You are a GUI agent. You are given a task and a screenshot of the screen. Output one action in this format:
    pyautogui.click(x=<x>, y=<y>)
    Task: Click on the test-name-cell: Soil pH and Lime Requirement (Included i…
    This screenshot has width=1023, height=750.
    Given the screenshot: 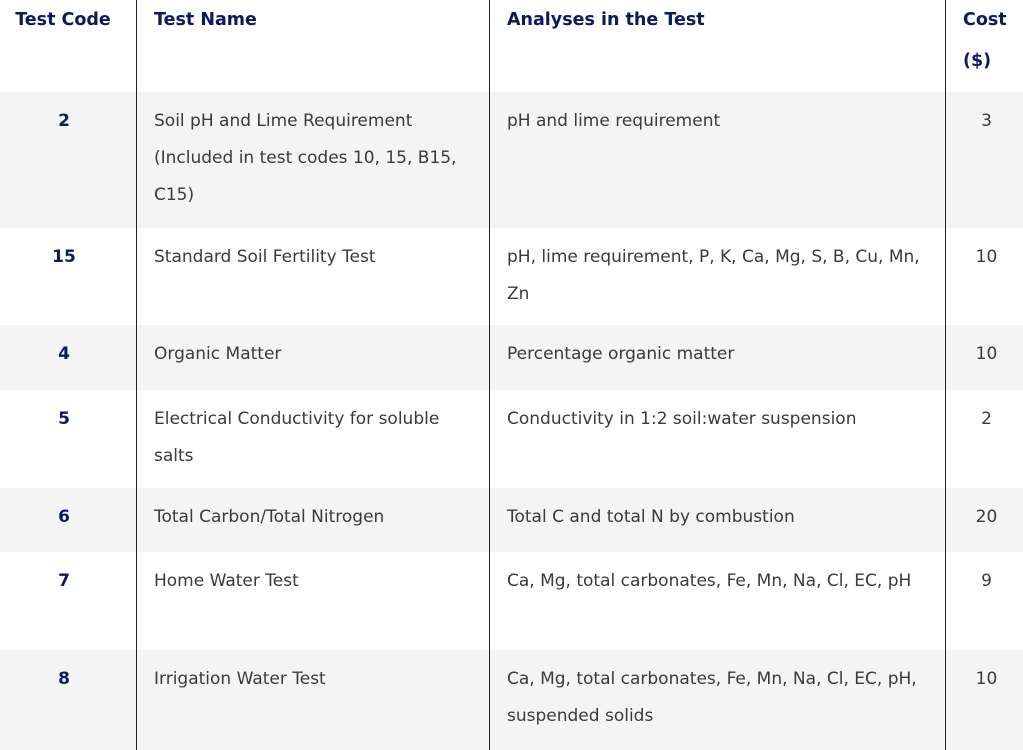 What is the action you would take?
    pyautogui.click(x=312, y=160)
    